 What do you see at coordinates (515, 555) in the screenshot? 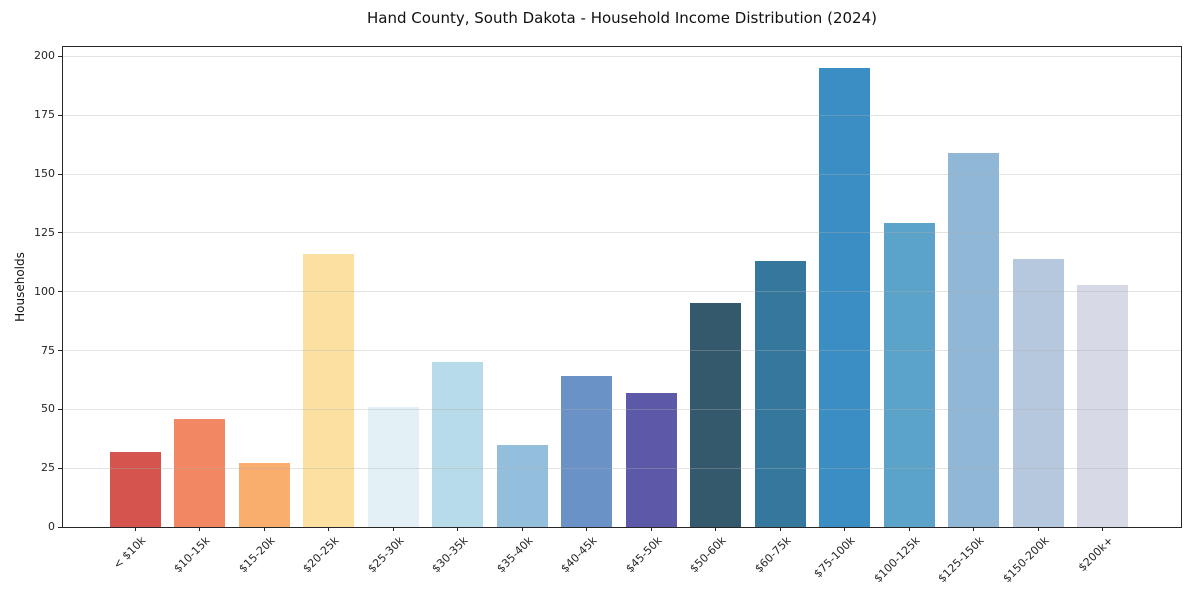
I see `x-tick-label: $35-40k` at bounding box center [515, 555].